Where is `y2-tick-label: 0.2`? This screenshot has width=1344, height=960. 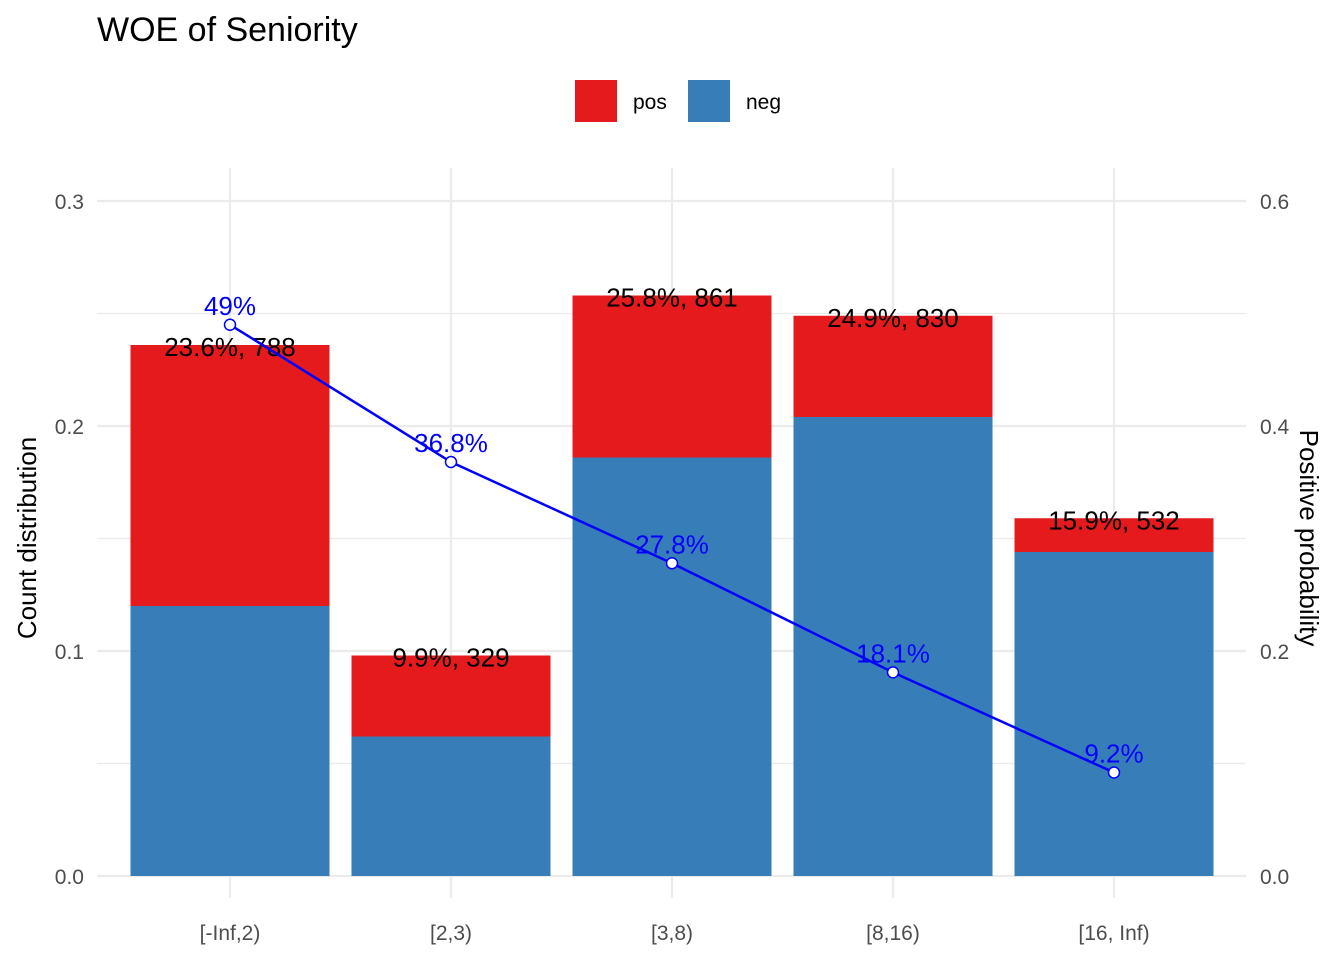
y2-tick-label: 0.2 is located at coordinates (1274, 652).